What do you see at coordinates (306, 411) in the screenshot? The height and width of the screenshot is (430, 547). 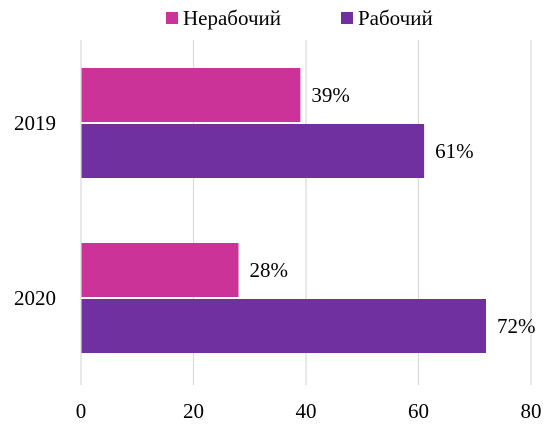 I see `x-tick-label: 40` at bounding box center [306, 411].